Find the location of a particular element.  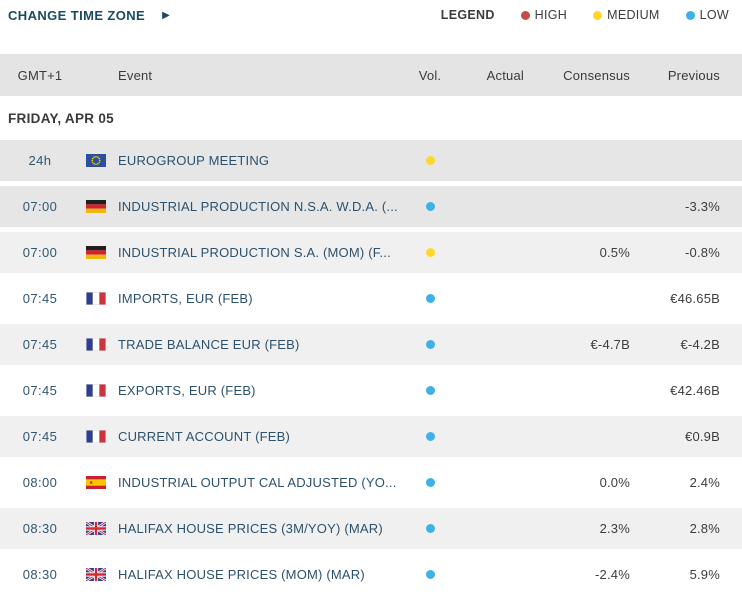

event-title: CURRENT ACCOUNT (FEB) is located at coordinates (204, 436).